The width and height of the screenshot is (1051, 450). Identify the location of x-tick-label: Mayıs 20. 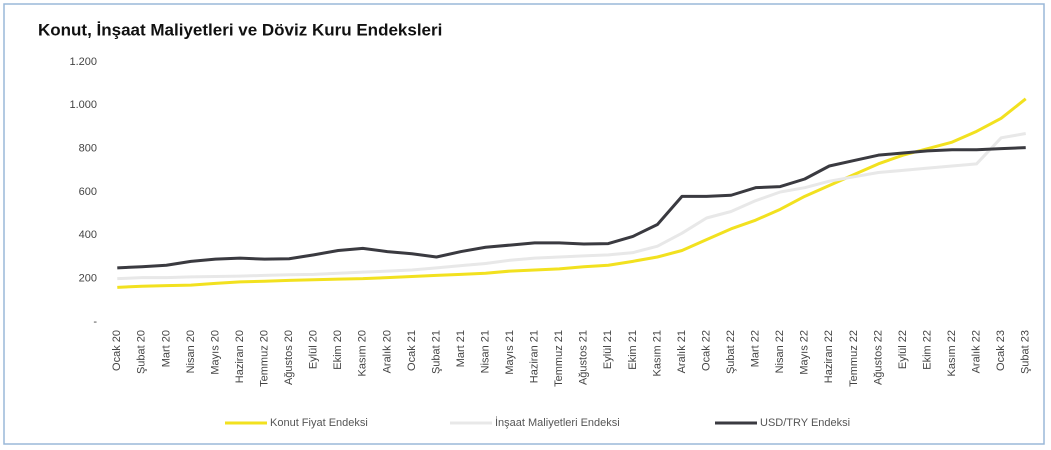
(215, 352).